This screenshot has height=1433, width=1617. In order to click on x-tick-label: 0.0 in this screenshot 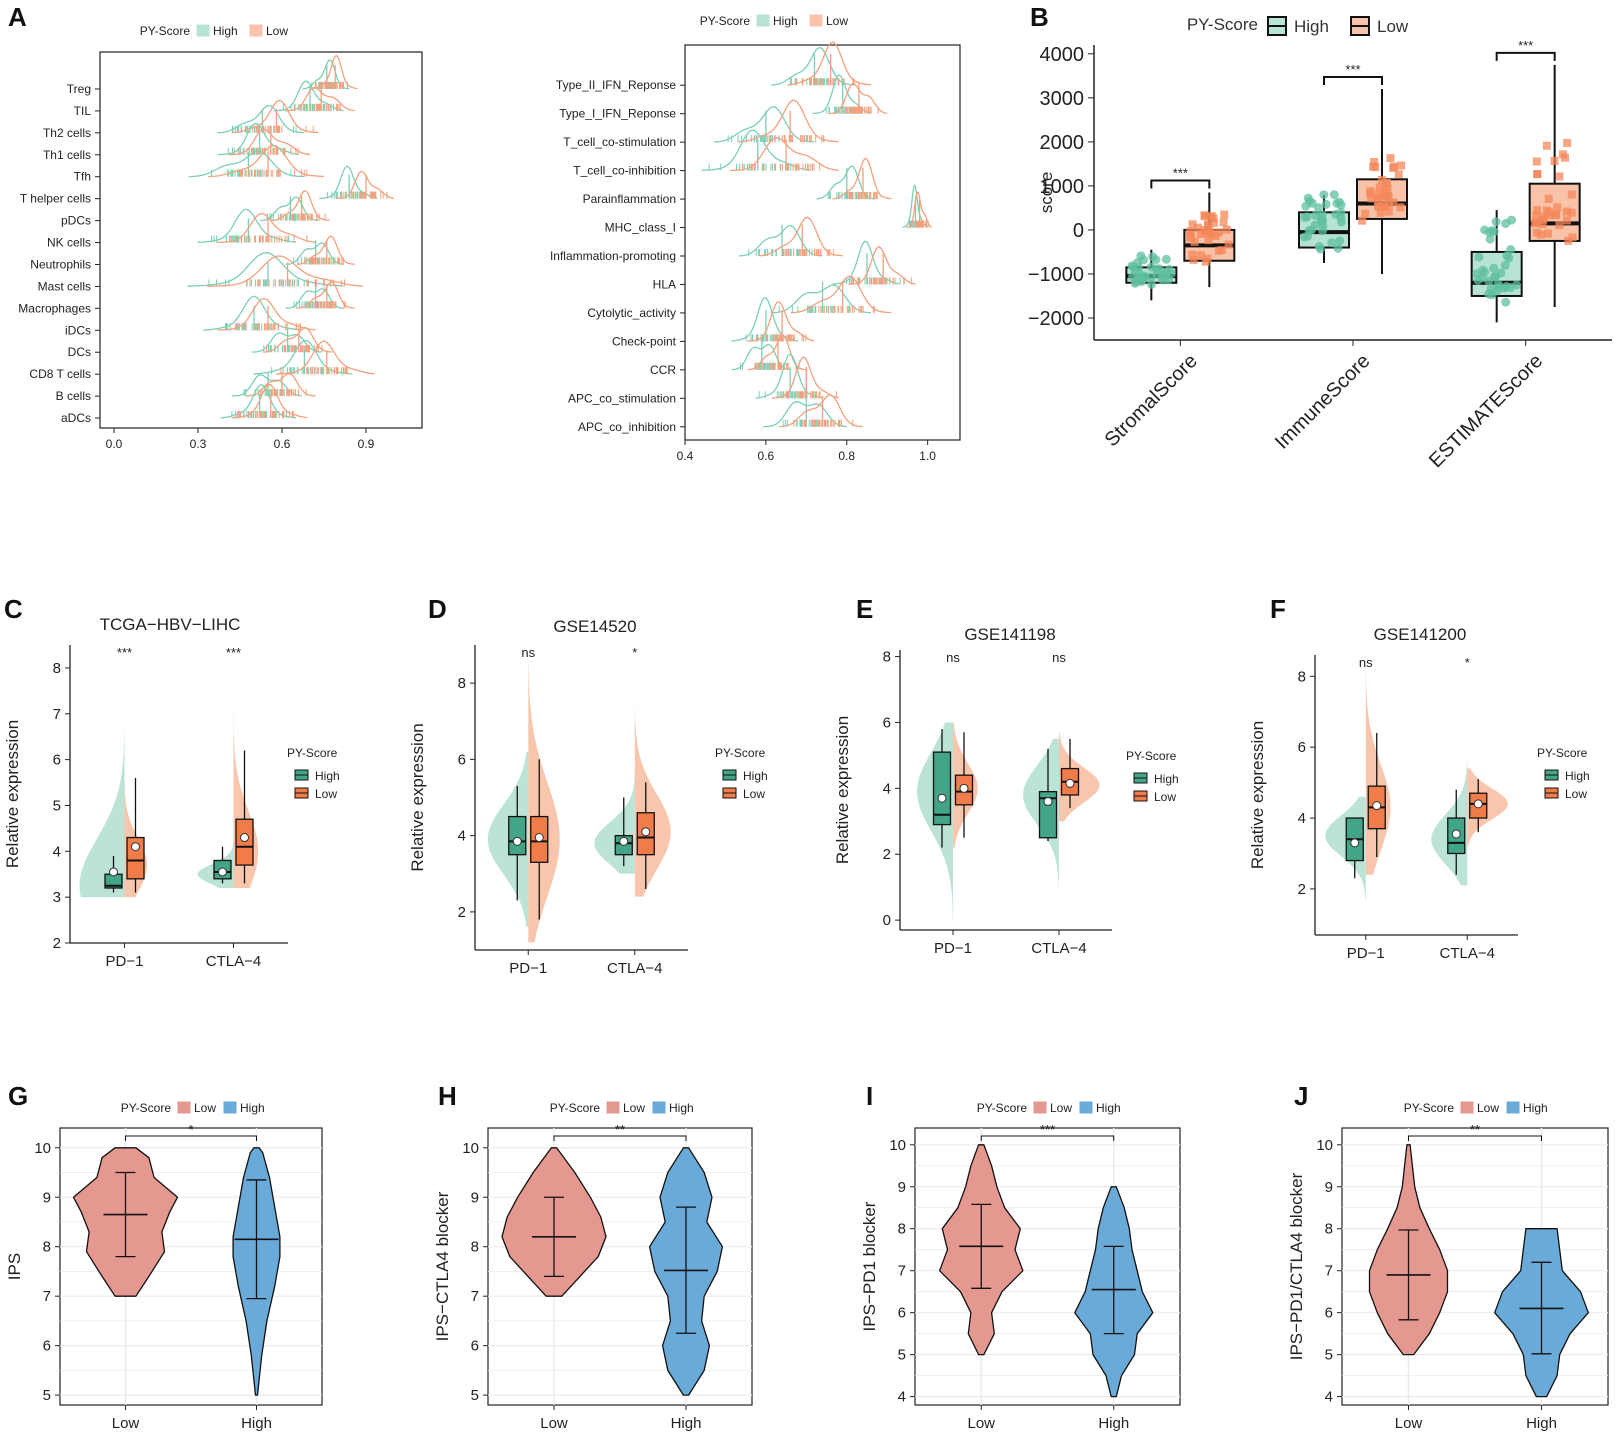, I will do `click(114, 444)`.